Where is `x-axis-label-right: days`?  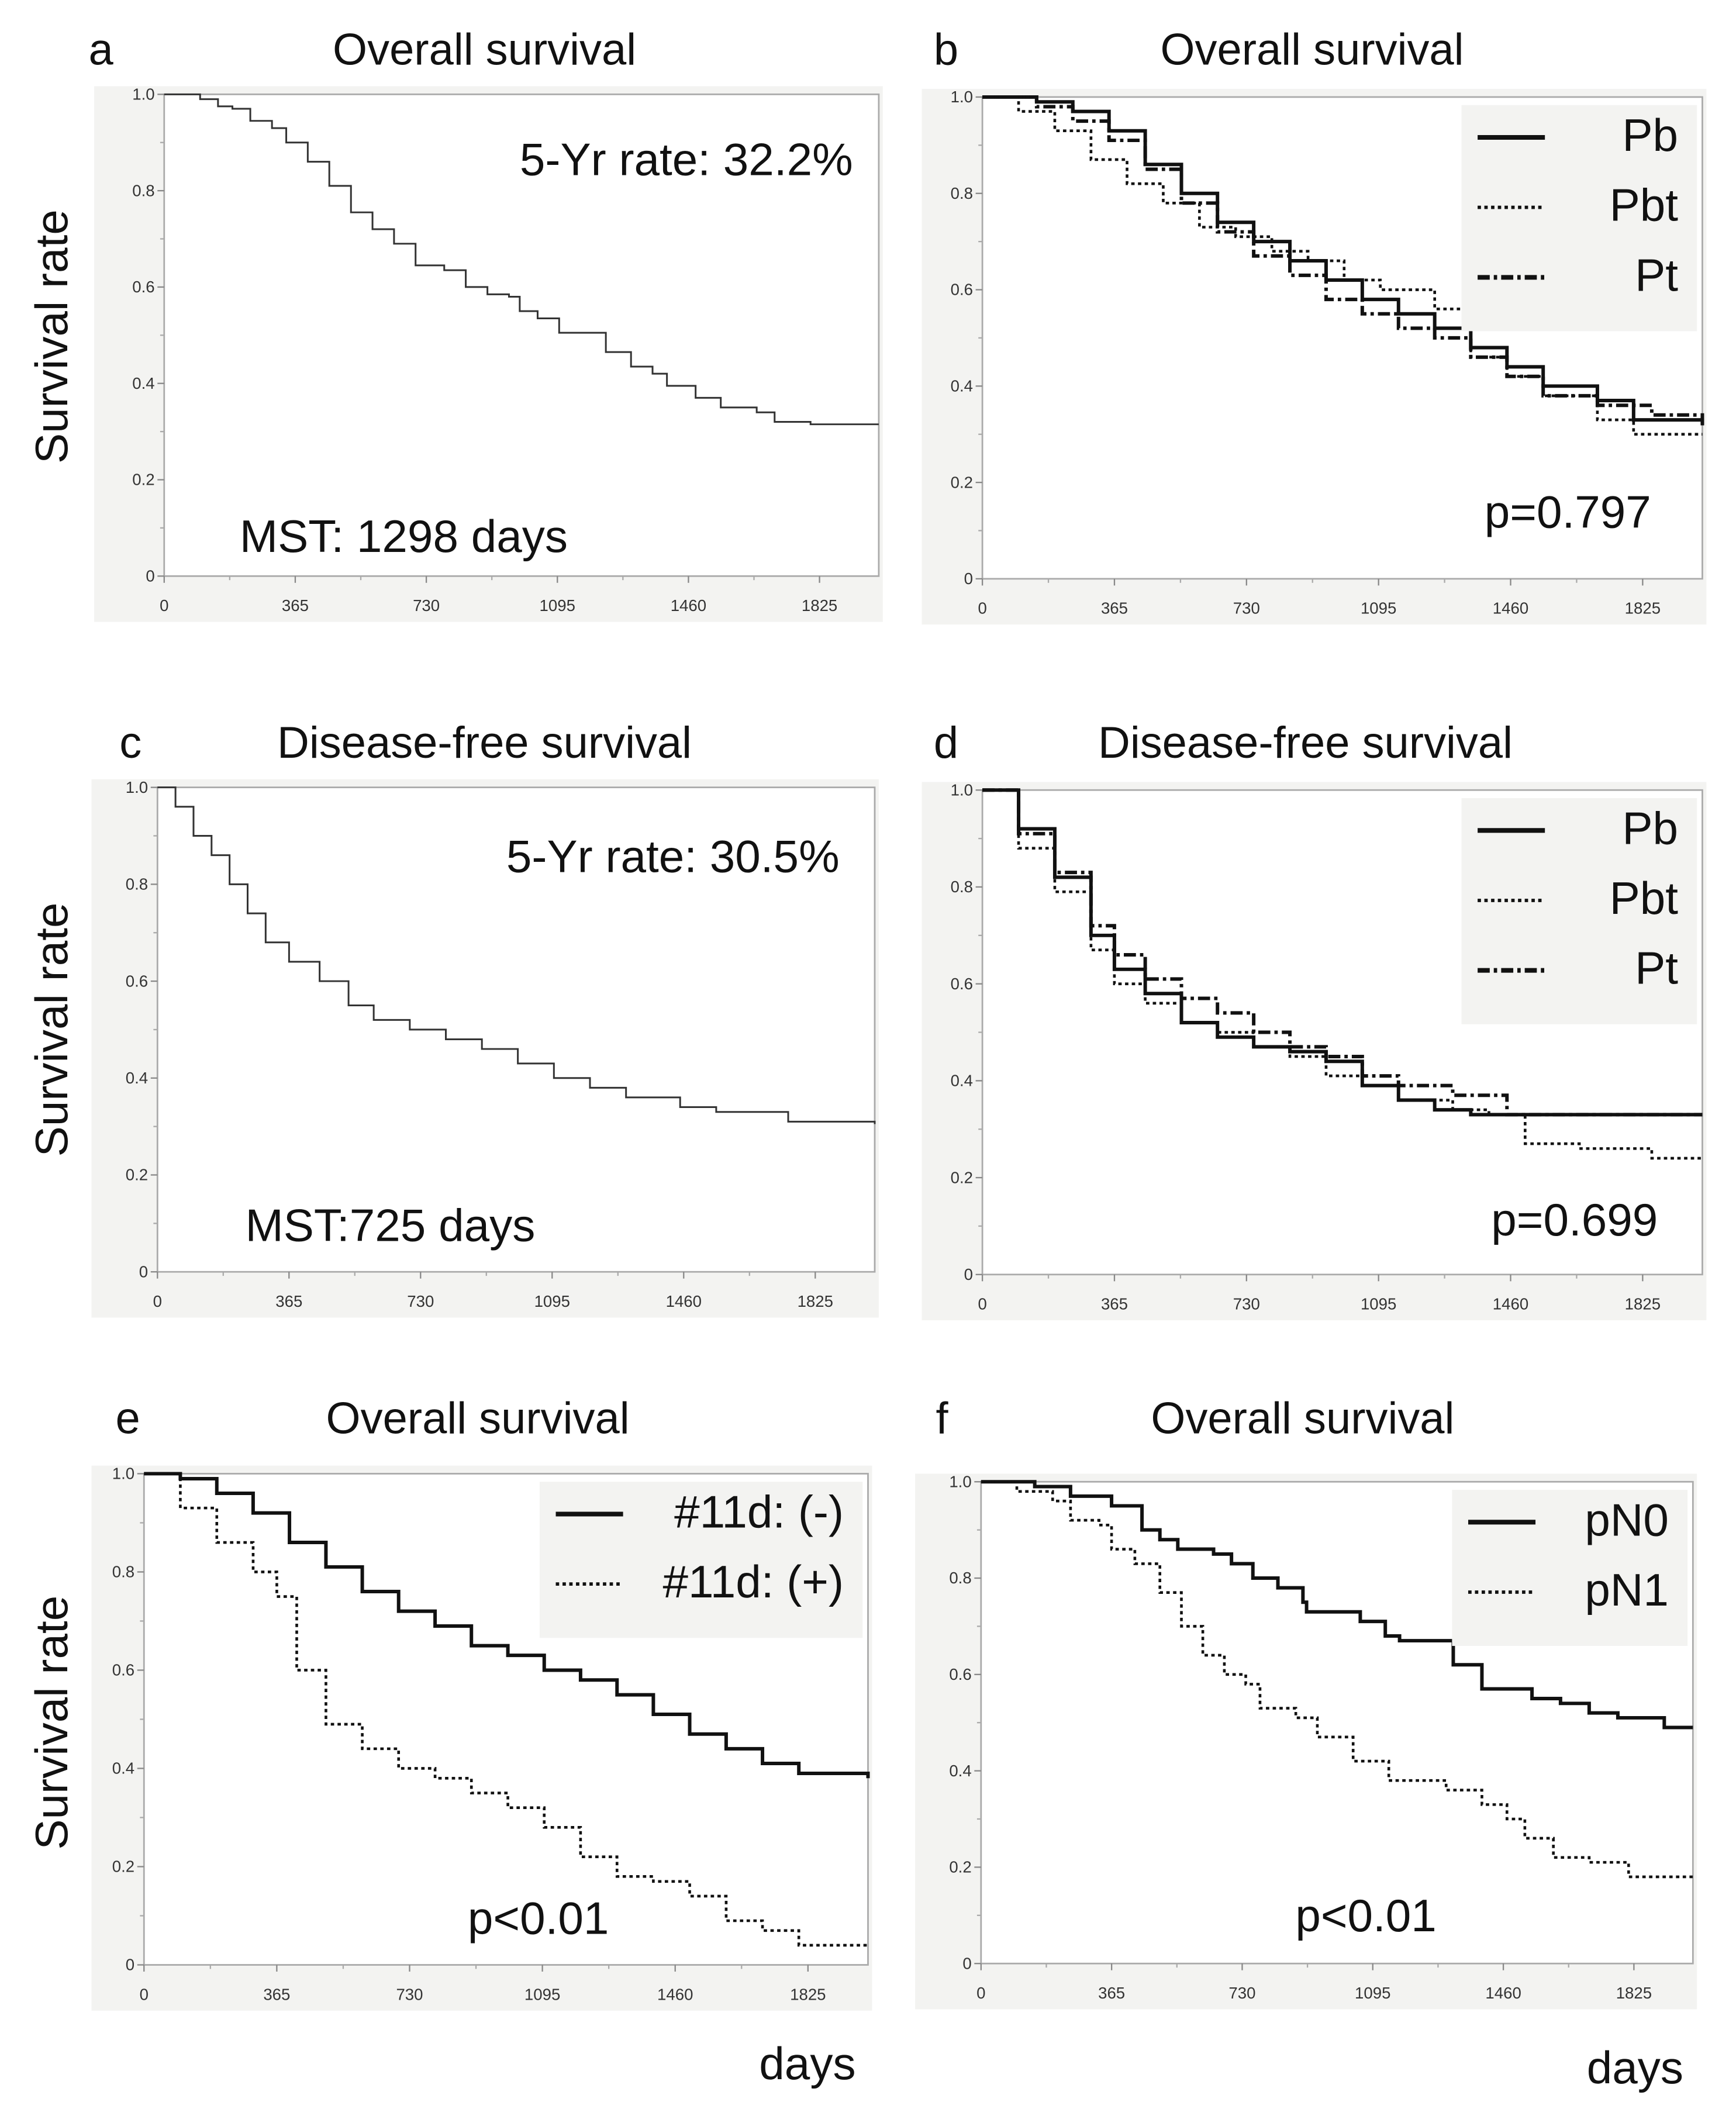 x-axis-label-right: days is located at coordinates (1635, 2067).